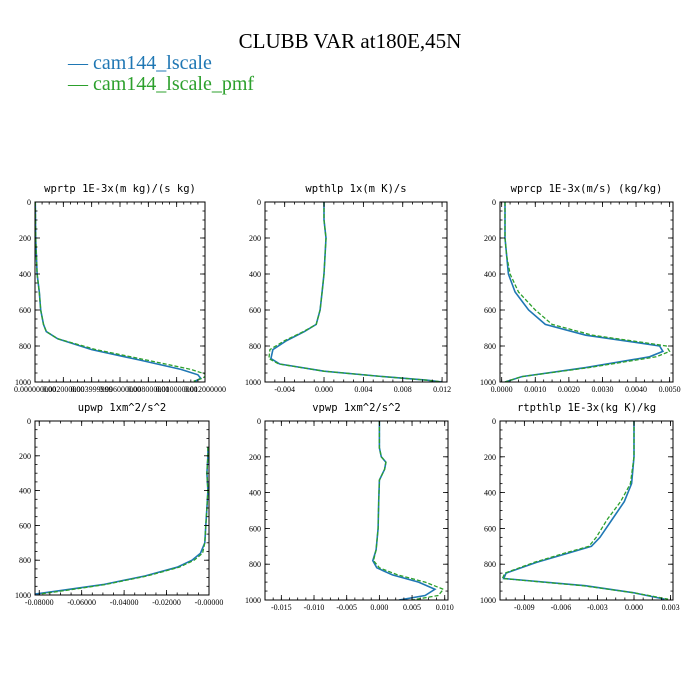 The width and height of the screenshot is (700, 700). I want to click on x-tick-label: -0.015, so click(281, 607).